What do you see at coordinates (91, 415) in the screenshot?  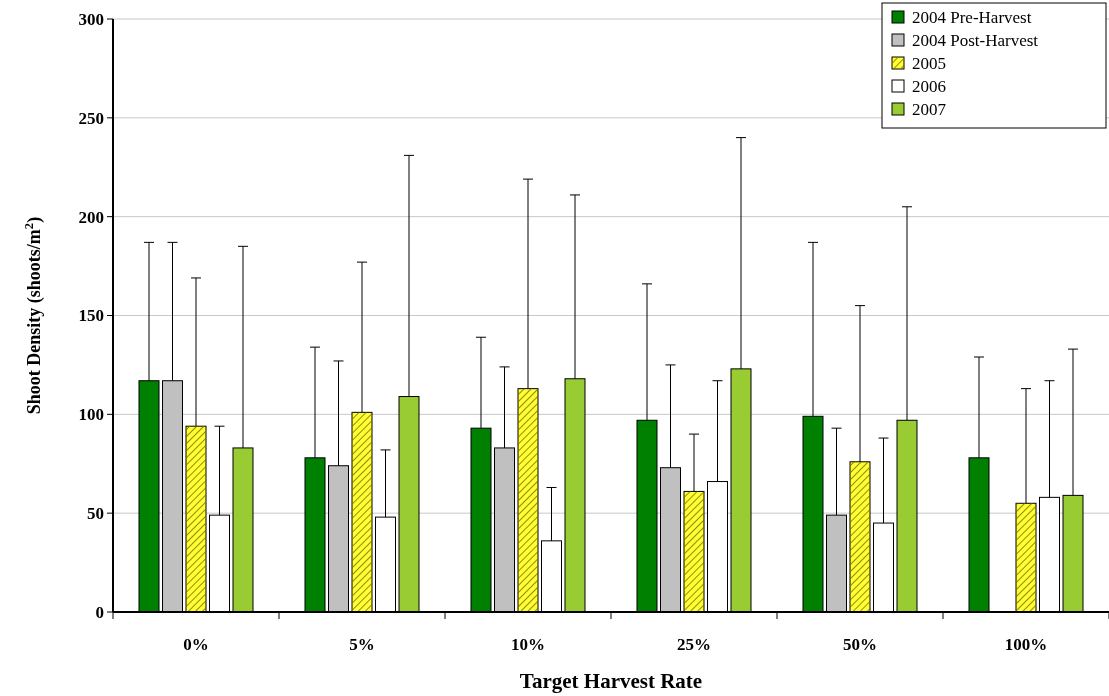 I see `y-tick-label: 100` at bounding box center [91, 415].